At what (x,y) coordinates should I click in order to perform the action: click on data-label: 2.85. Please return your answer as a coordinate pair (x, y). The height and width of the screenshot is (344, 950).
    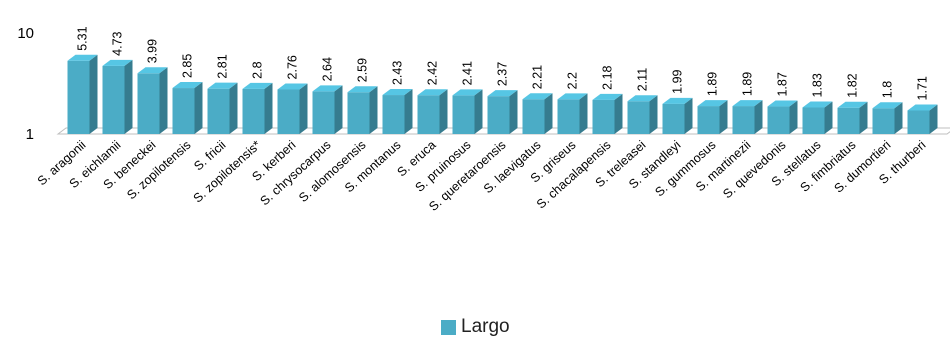
    Looking at the image, I should click on (188, 66).